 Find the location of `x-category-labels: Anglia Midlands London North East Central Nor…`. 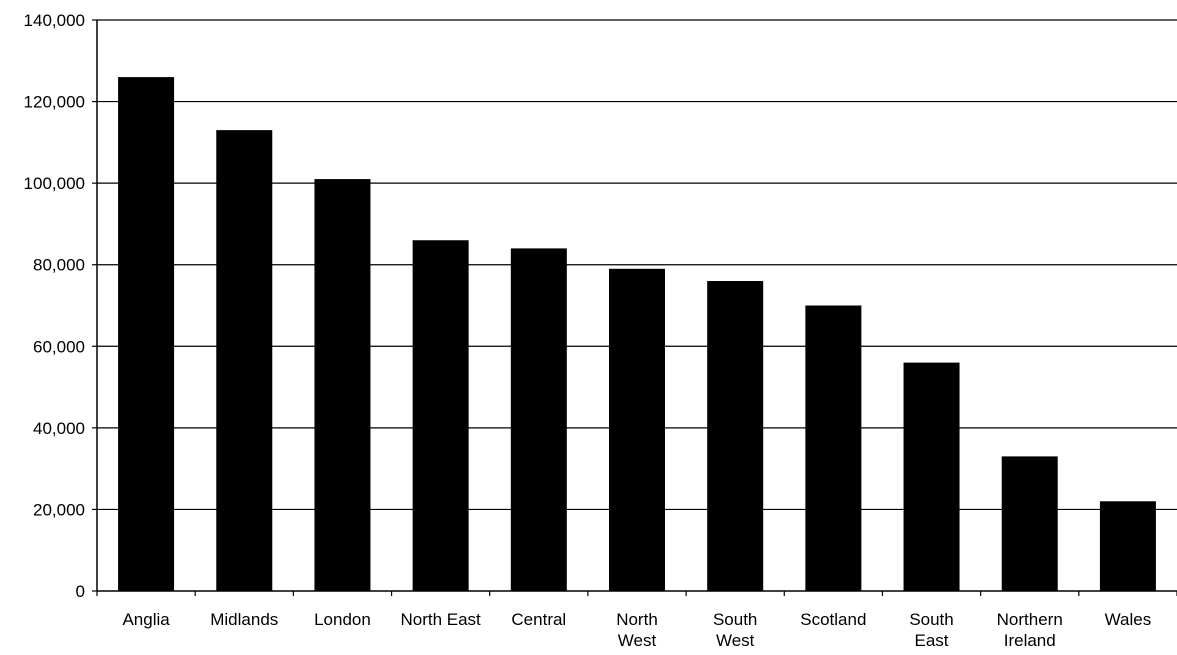

x-category-labels: Anglia Midlands London North East Central Nor… is located at coordinates (636, 630).